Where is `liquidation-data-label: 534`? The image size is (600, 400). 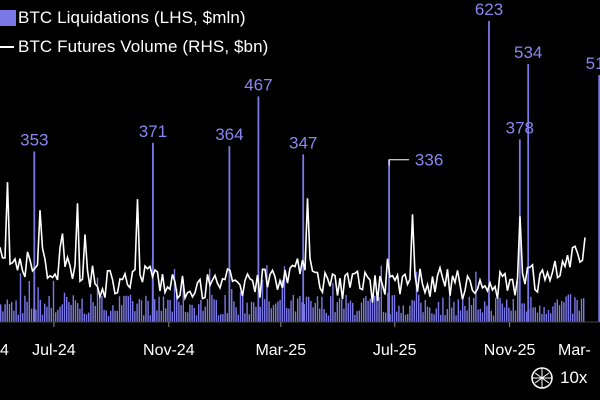 liquidation-data-label: 534 is located at coordinates (528, 52).